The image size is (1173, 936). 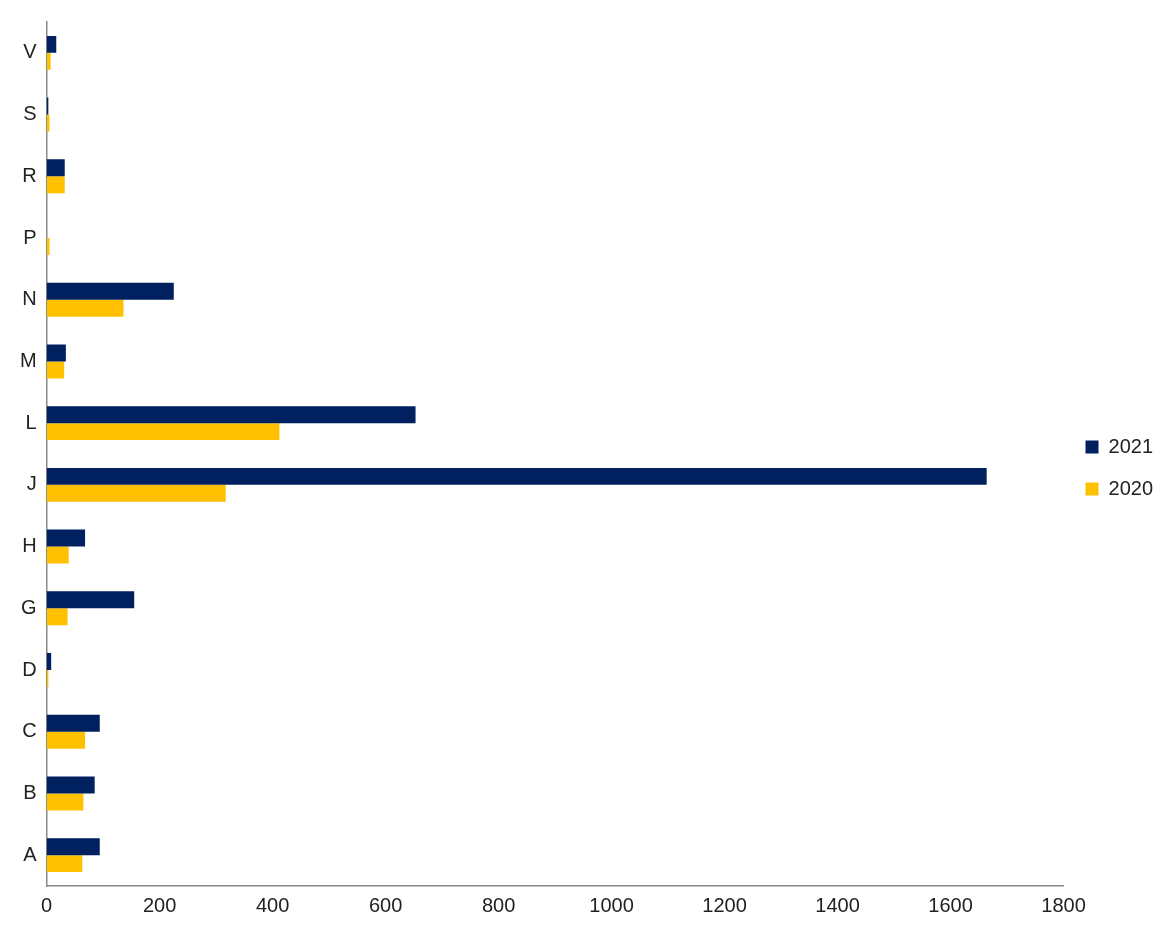 I want to click on x-tick-label: 400, so click(x=272, y=904).